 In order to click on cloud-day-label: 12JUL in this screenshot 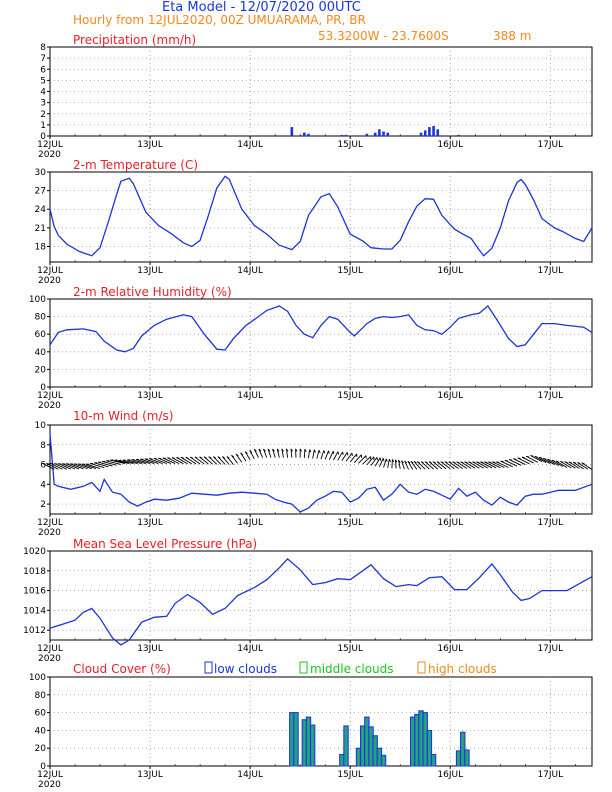, I will do `click(50, 775)`.